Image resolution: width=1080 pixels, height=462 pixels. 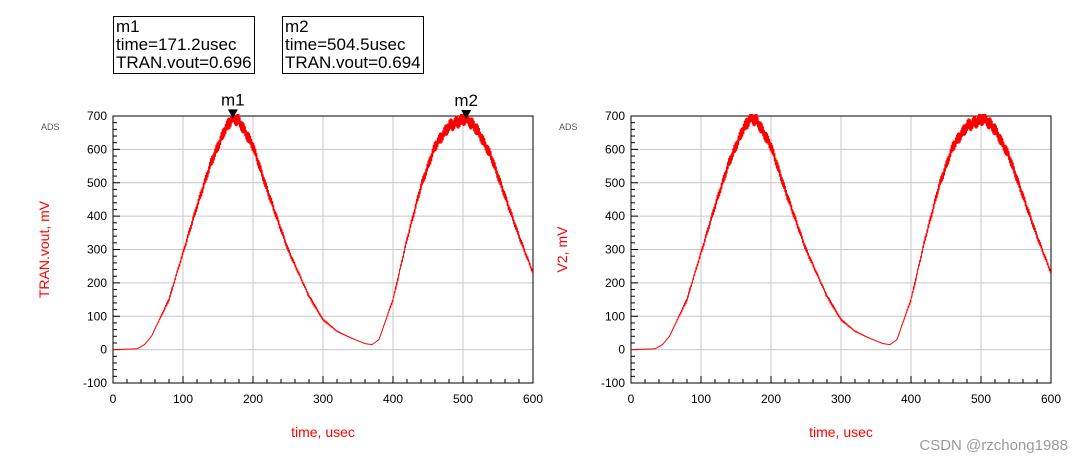 I want to click on marker-readout-m1: m1 time=171.2usec TRAN.vout=0.696, so click(x=184, y=45).